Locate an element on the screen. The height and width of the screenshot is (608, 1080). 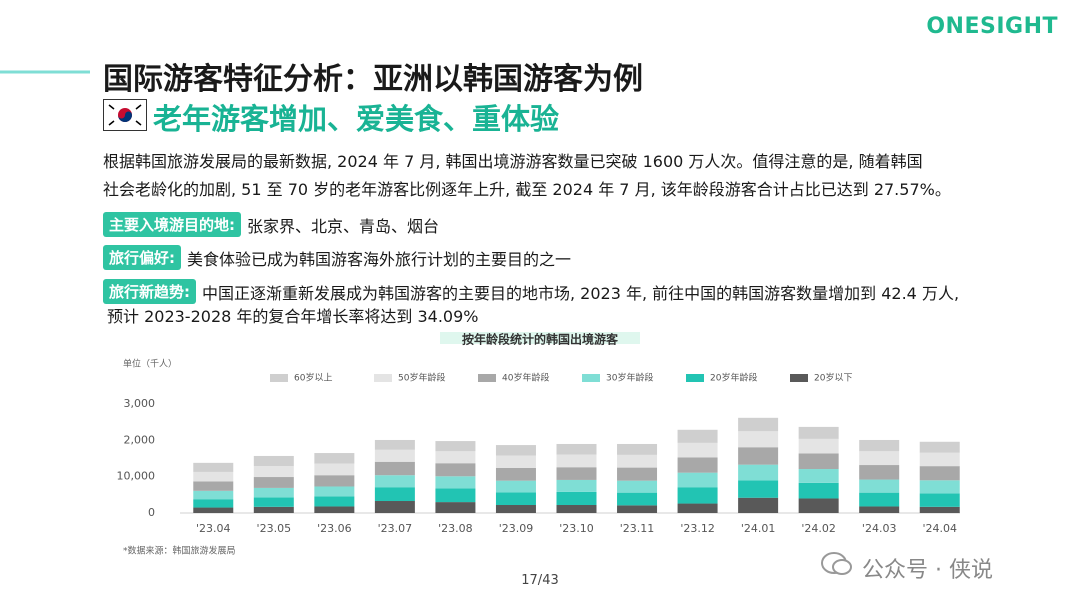
x-tick-label: '23.06 is located at coordinates (334, 528).